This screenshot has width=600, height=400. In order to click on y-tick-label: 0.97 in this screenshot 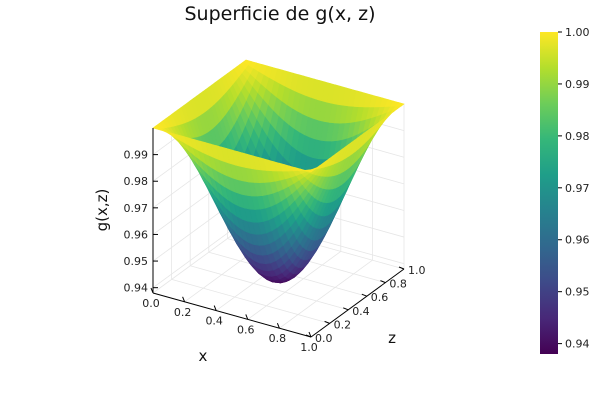, I will do `click(136, 208)`.